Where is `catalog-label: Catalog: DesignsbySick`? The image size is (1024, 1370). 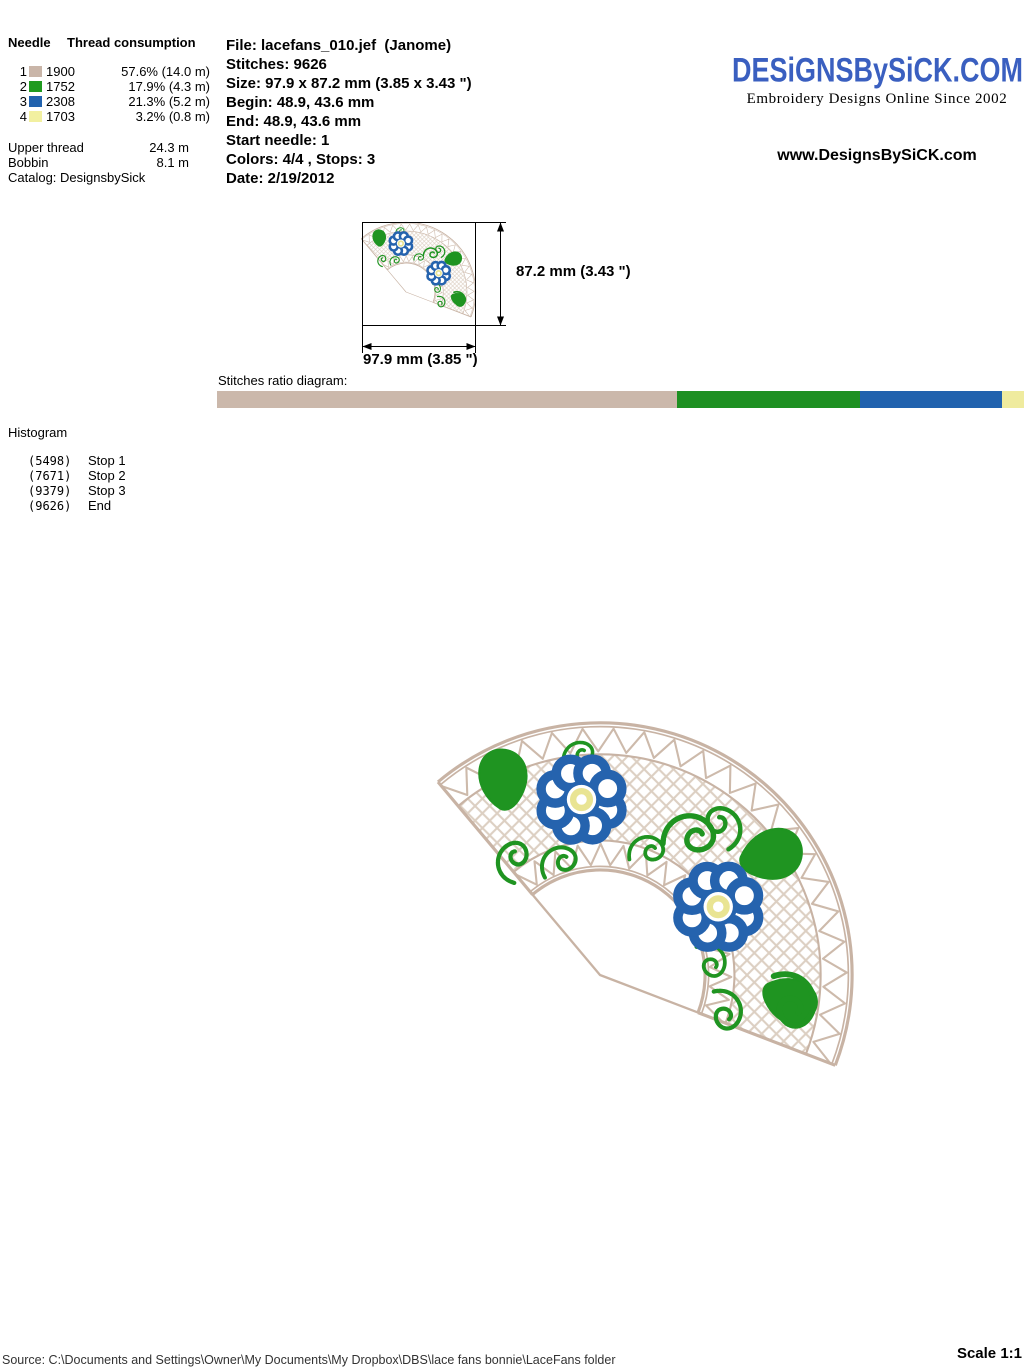
catalog-label: Catalog: DesignsbySick is located at coordinates (77, 177).